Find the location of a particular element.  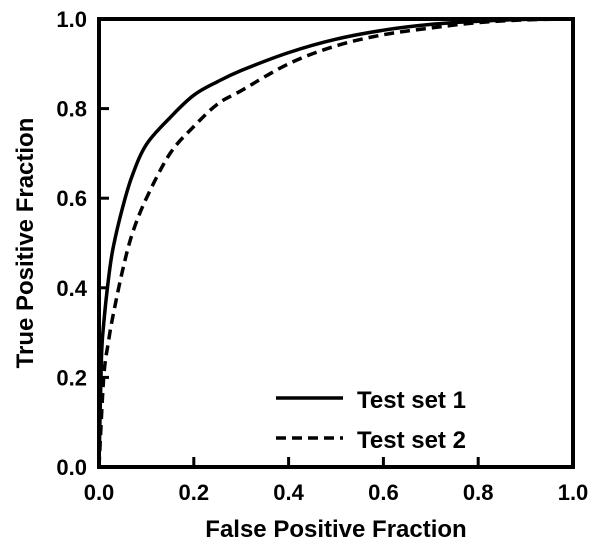

y-axis-label: True Positive Fraction is located at coordinates (25, 243).